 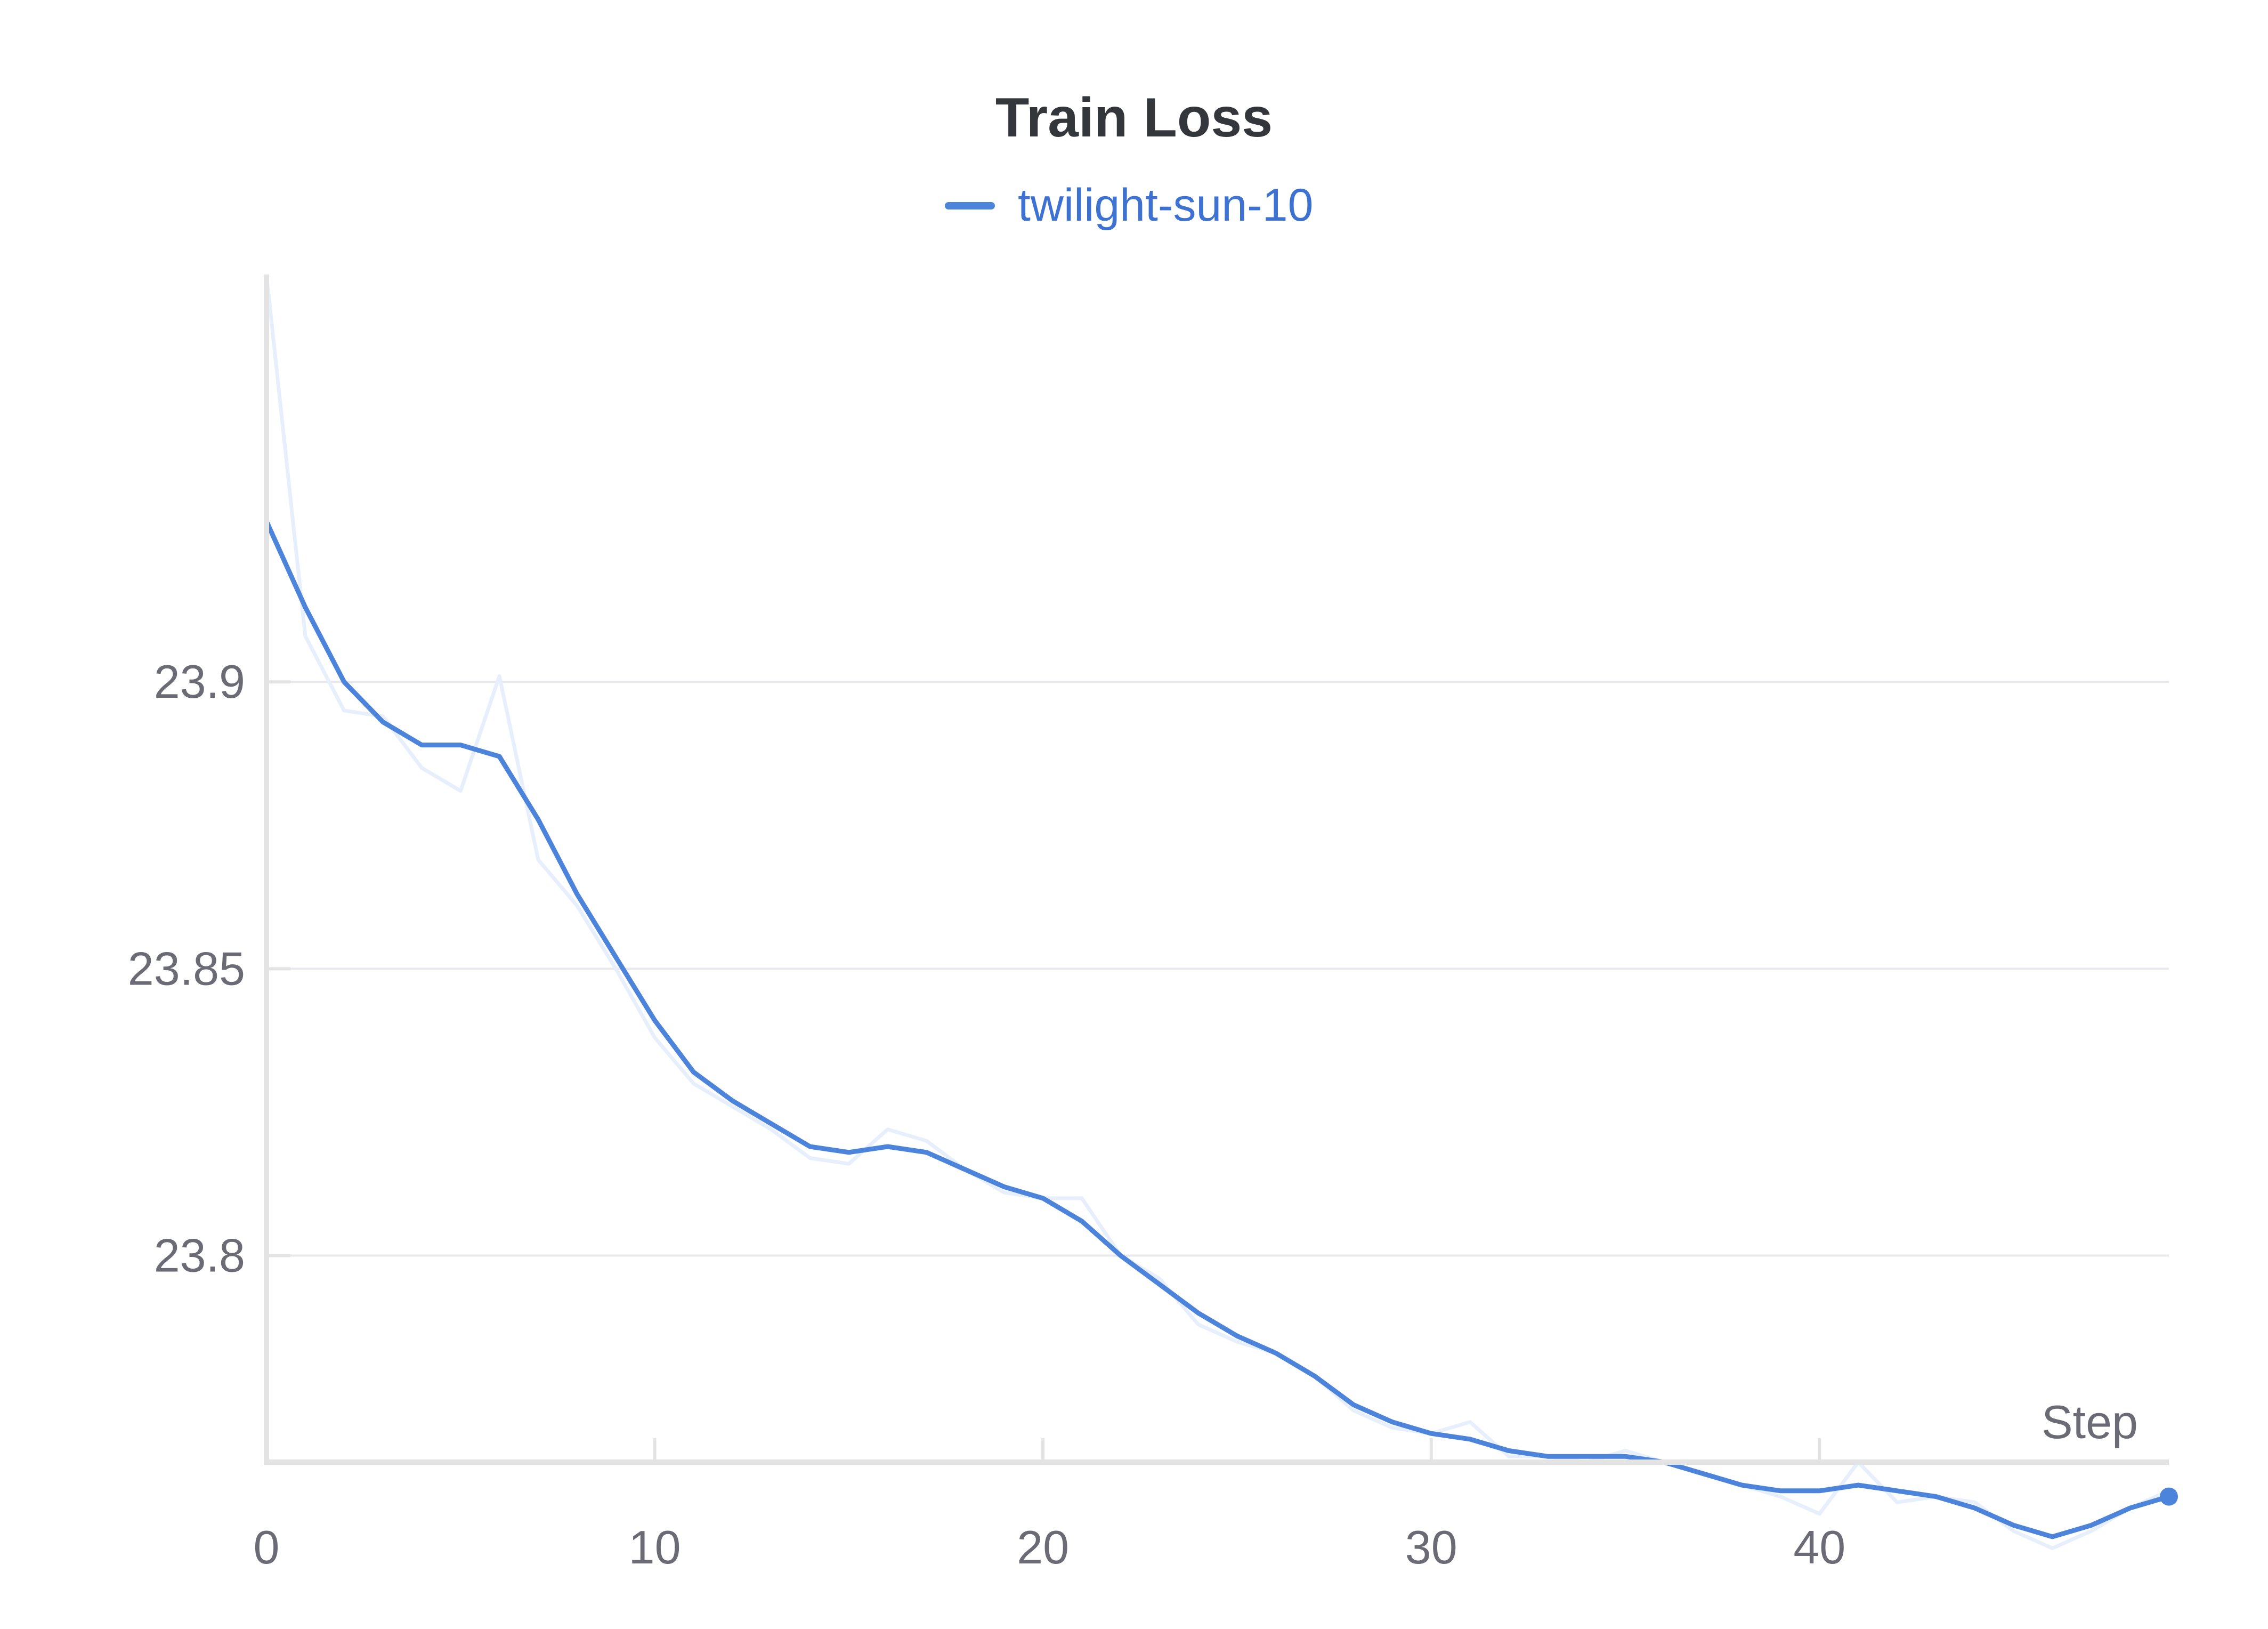 I want to click on x-tick-label: 0, so click(x=267, y=1547).